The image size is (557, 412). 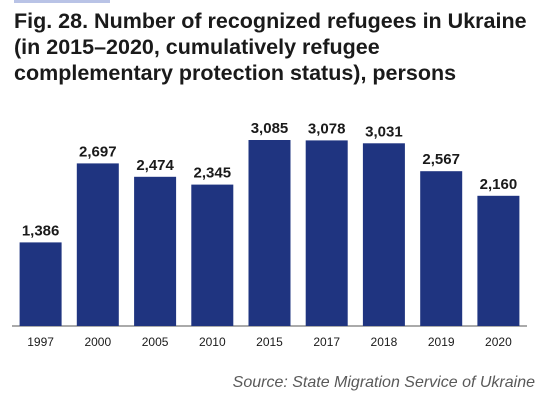 I want to click on bar-2019, so click(x=441, y=248).